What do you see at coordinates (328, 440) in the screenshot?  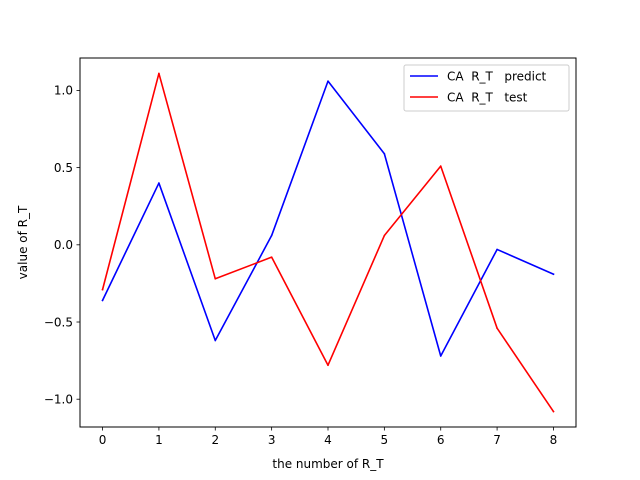 I see `x-tick-label: 4` at bounding box center [328, 440].